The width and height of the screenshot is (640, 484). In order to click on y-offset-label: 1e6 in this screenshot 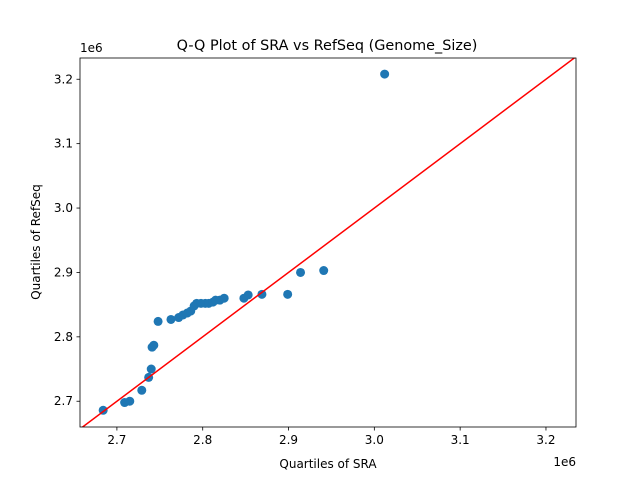, I will do `click(91, 48)`.